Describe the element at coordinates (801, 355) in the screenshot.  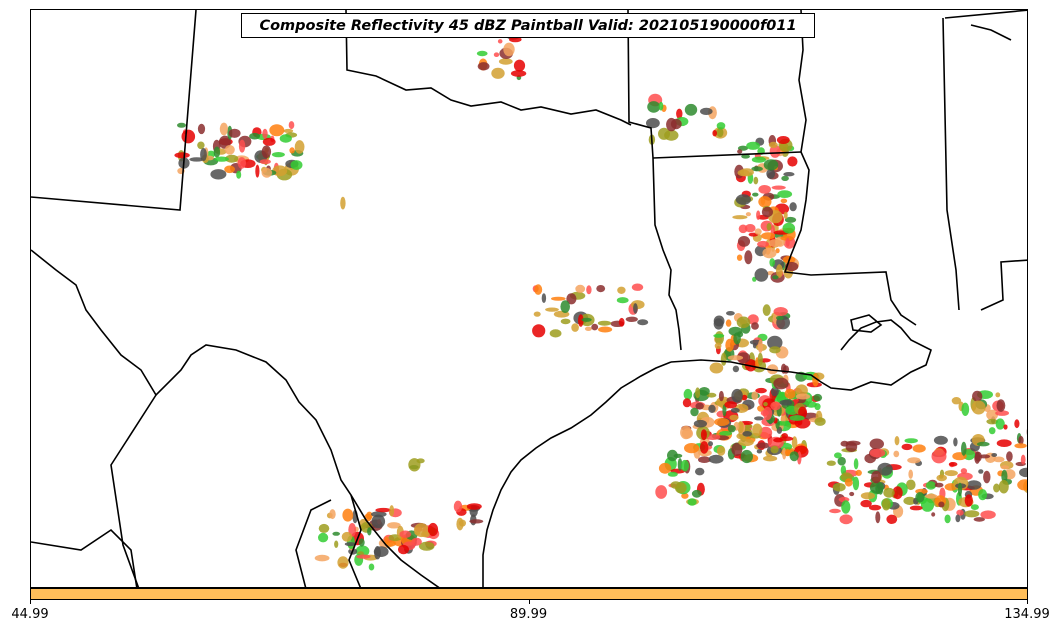
I see `coast-la` at that location.